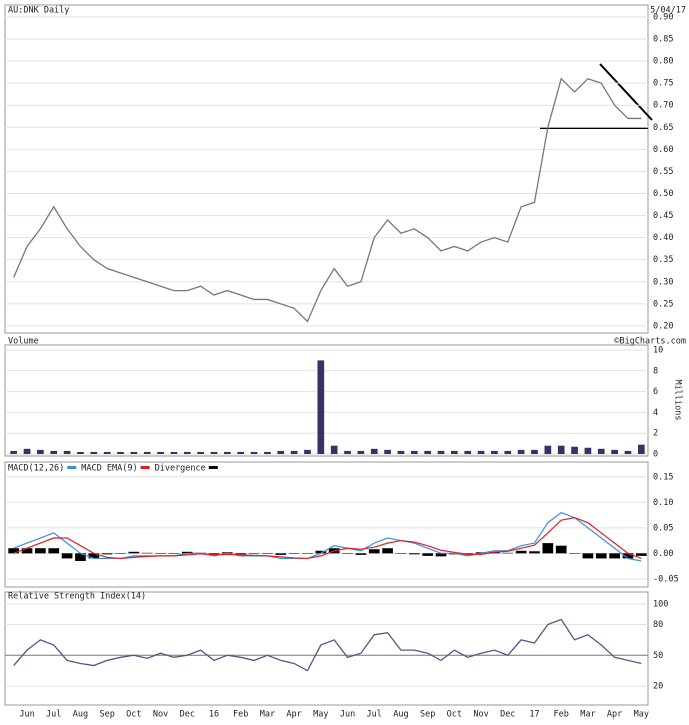 The image size is (689, 725). I want to click on y-tick-label: 0.10, so click(663, 503).